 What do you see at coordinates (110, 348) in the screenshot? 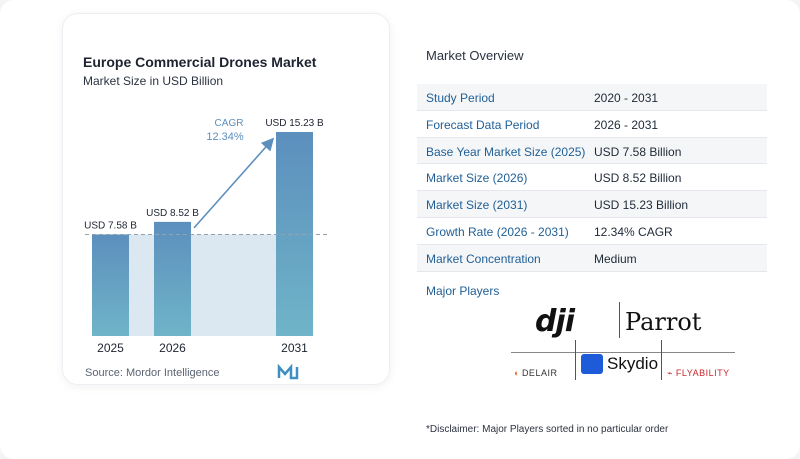
I see `tick-label-2025: 2025` at bounding box center [110, 348].